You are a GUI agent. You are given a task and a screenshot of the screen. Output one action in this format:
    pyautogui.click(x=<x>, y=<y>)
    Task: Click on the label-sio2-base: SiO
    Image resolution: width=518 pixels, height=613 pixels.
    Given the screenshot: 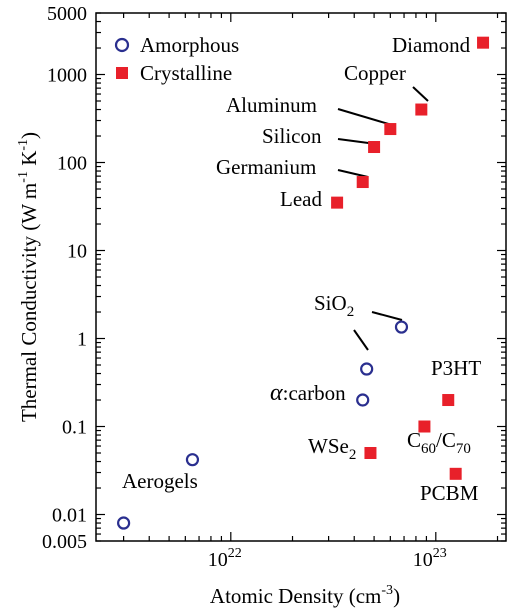 What is the action you would take?
    pyautogui.click(x=330, y=303)
    